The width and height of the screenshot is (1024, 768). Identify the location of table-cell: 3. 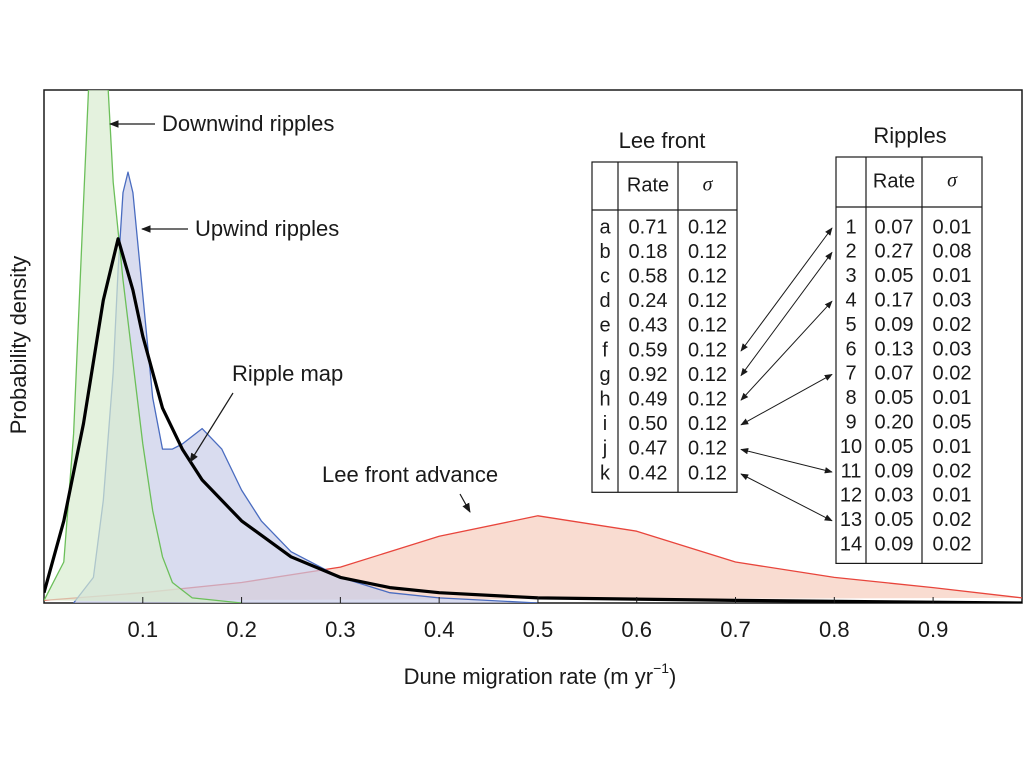
(850, 276).